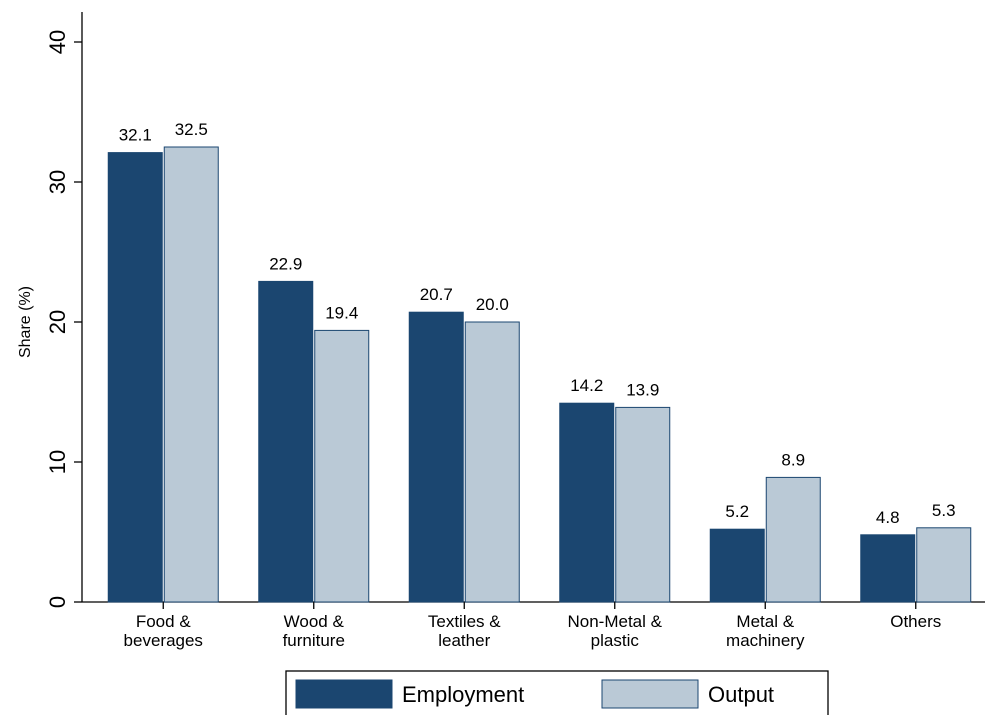 The height and width of the screenshot is (715, 1000). Describe the element at coordinates (944, 510) in the screenshot. I see `data-label: 5.3` at that location.